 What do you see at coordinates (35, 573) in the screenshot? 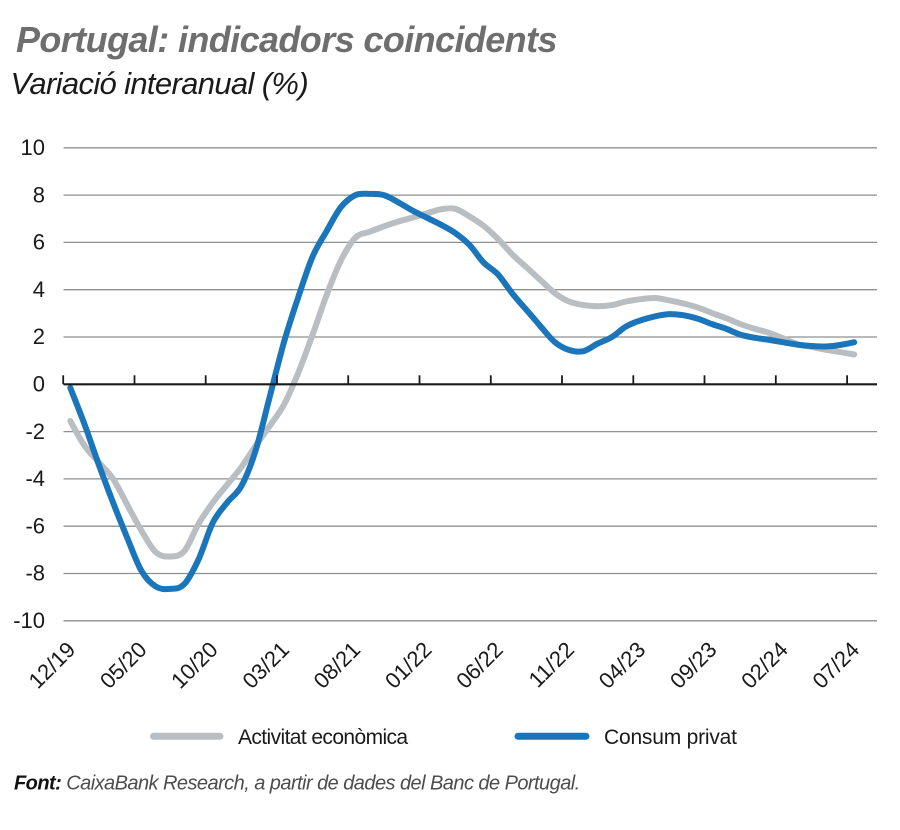
I see `svg-text: -8` at bounding box center [35, 573].